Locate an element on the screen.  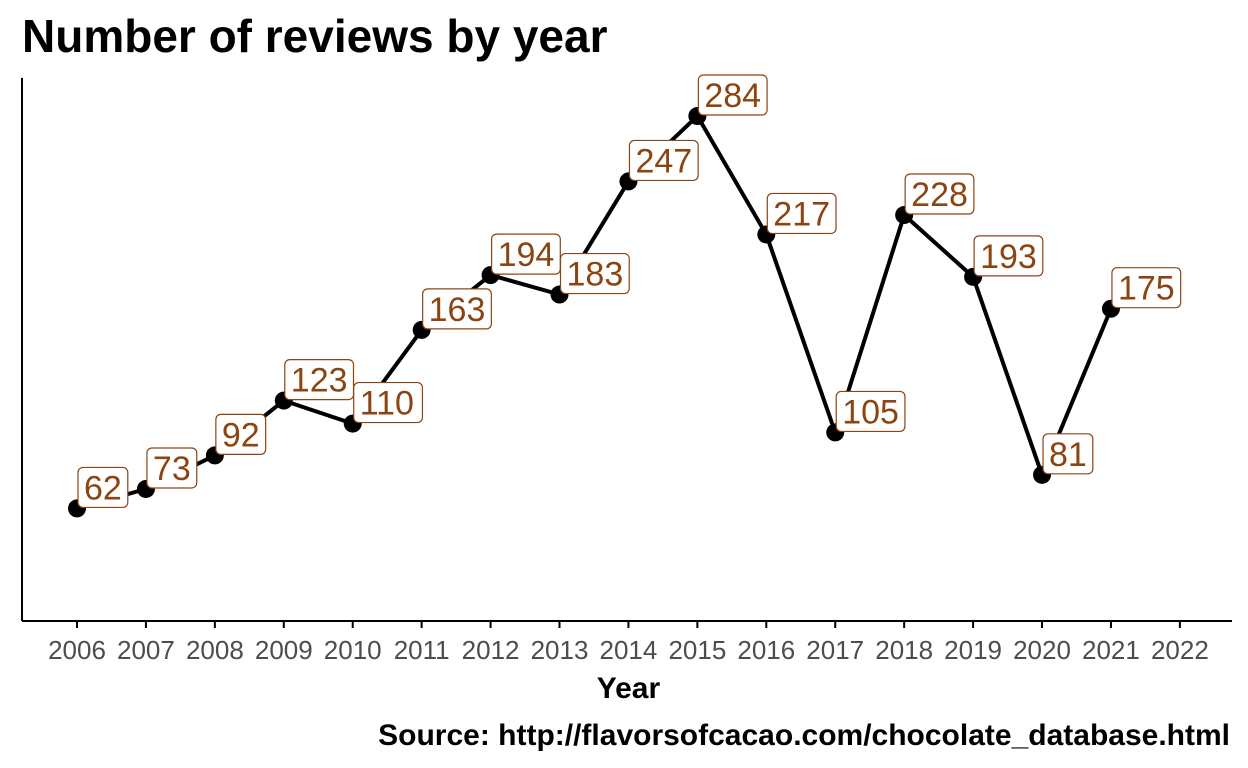
data-label: 228 is located at coordinates (939, 194).